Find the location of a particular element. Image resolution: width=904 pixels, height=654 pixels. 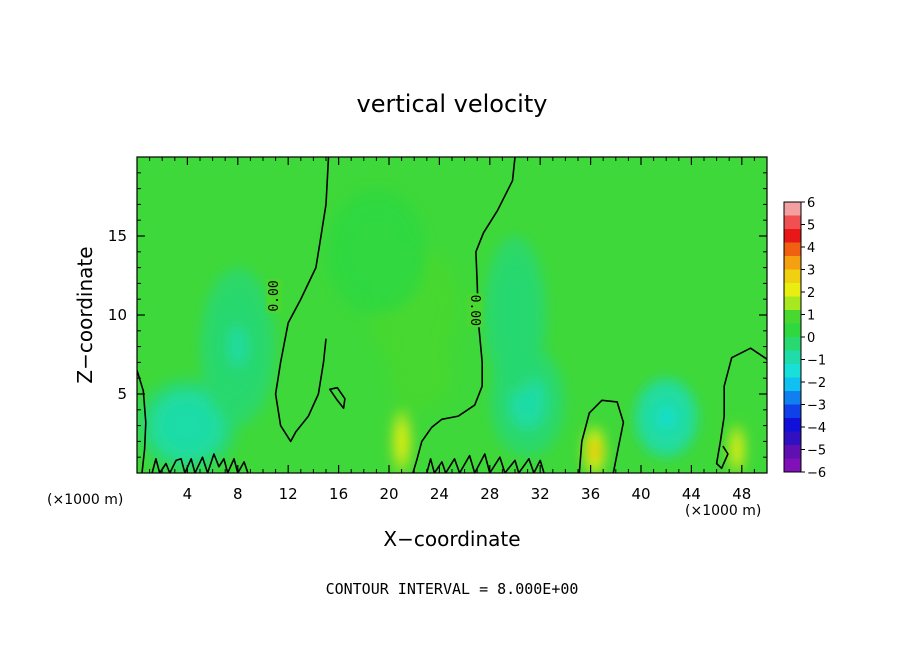

contour-label-0: 0.00 is located at coordinates (274, 295).